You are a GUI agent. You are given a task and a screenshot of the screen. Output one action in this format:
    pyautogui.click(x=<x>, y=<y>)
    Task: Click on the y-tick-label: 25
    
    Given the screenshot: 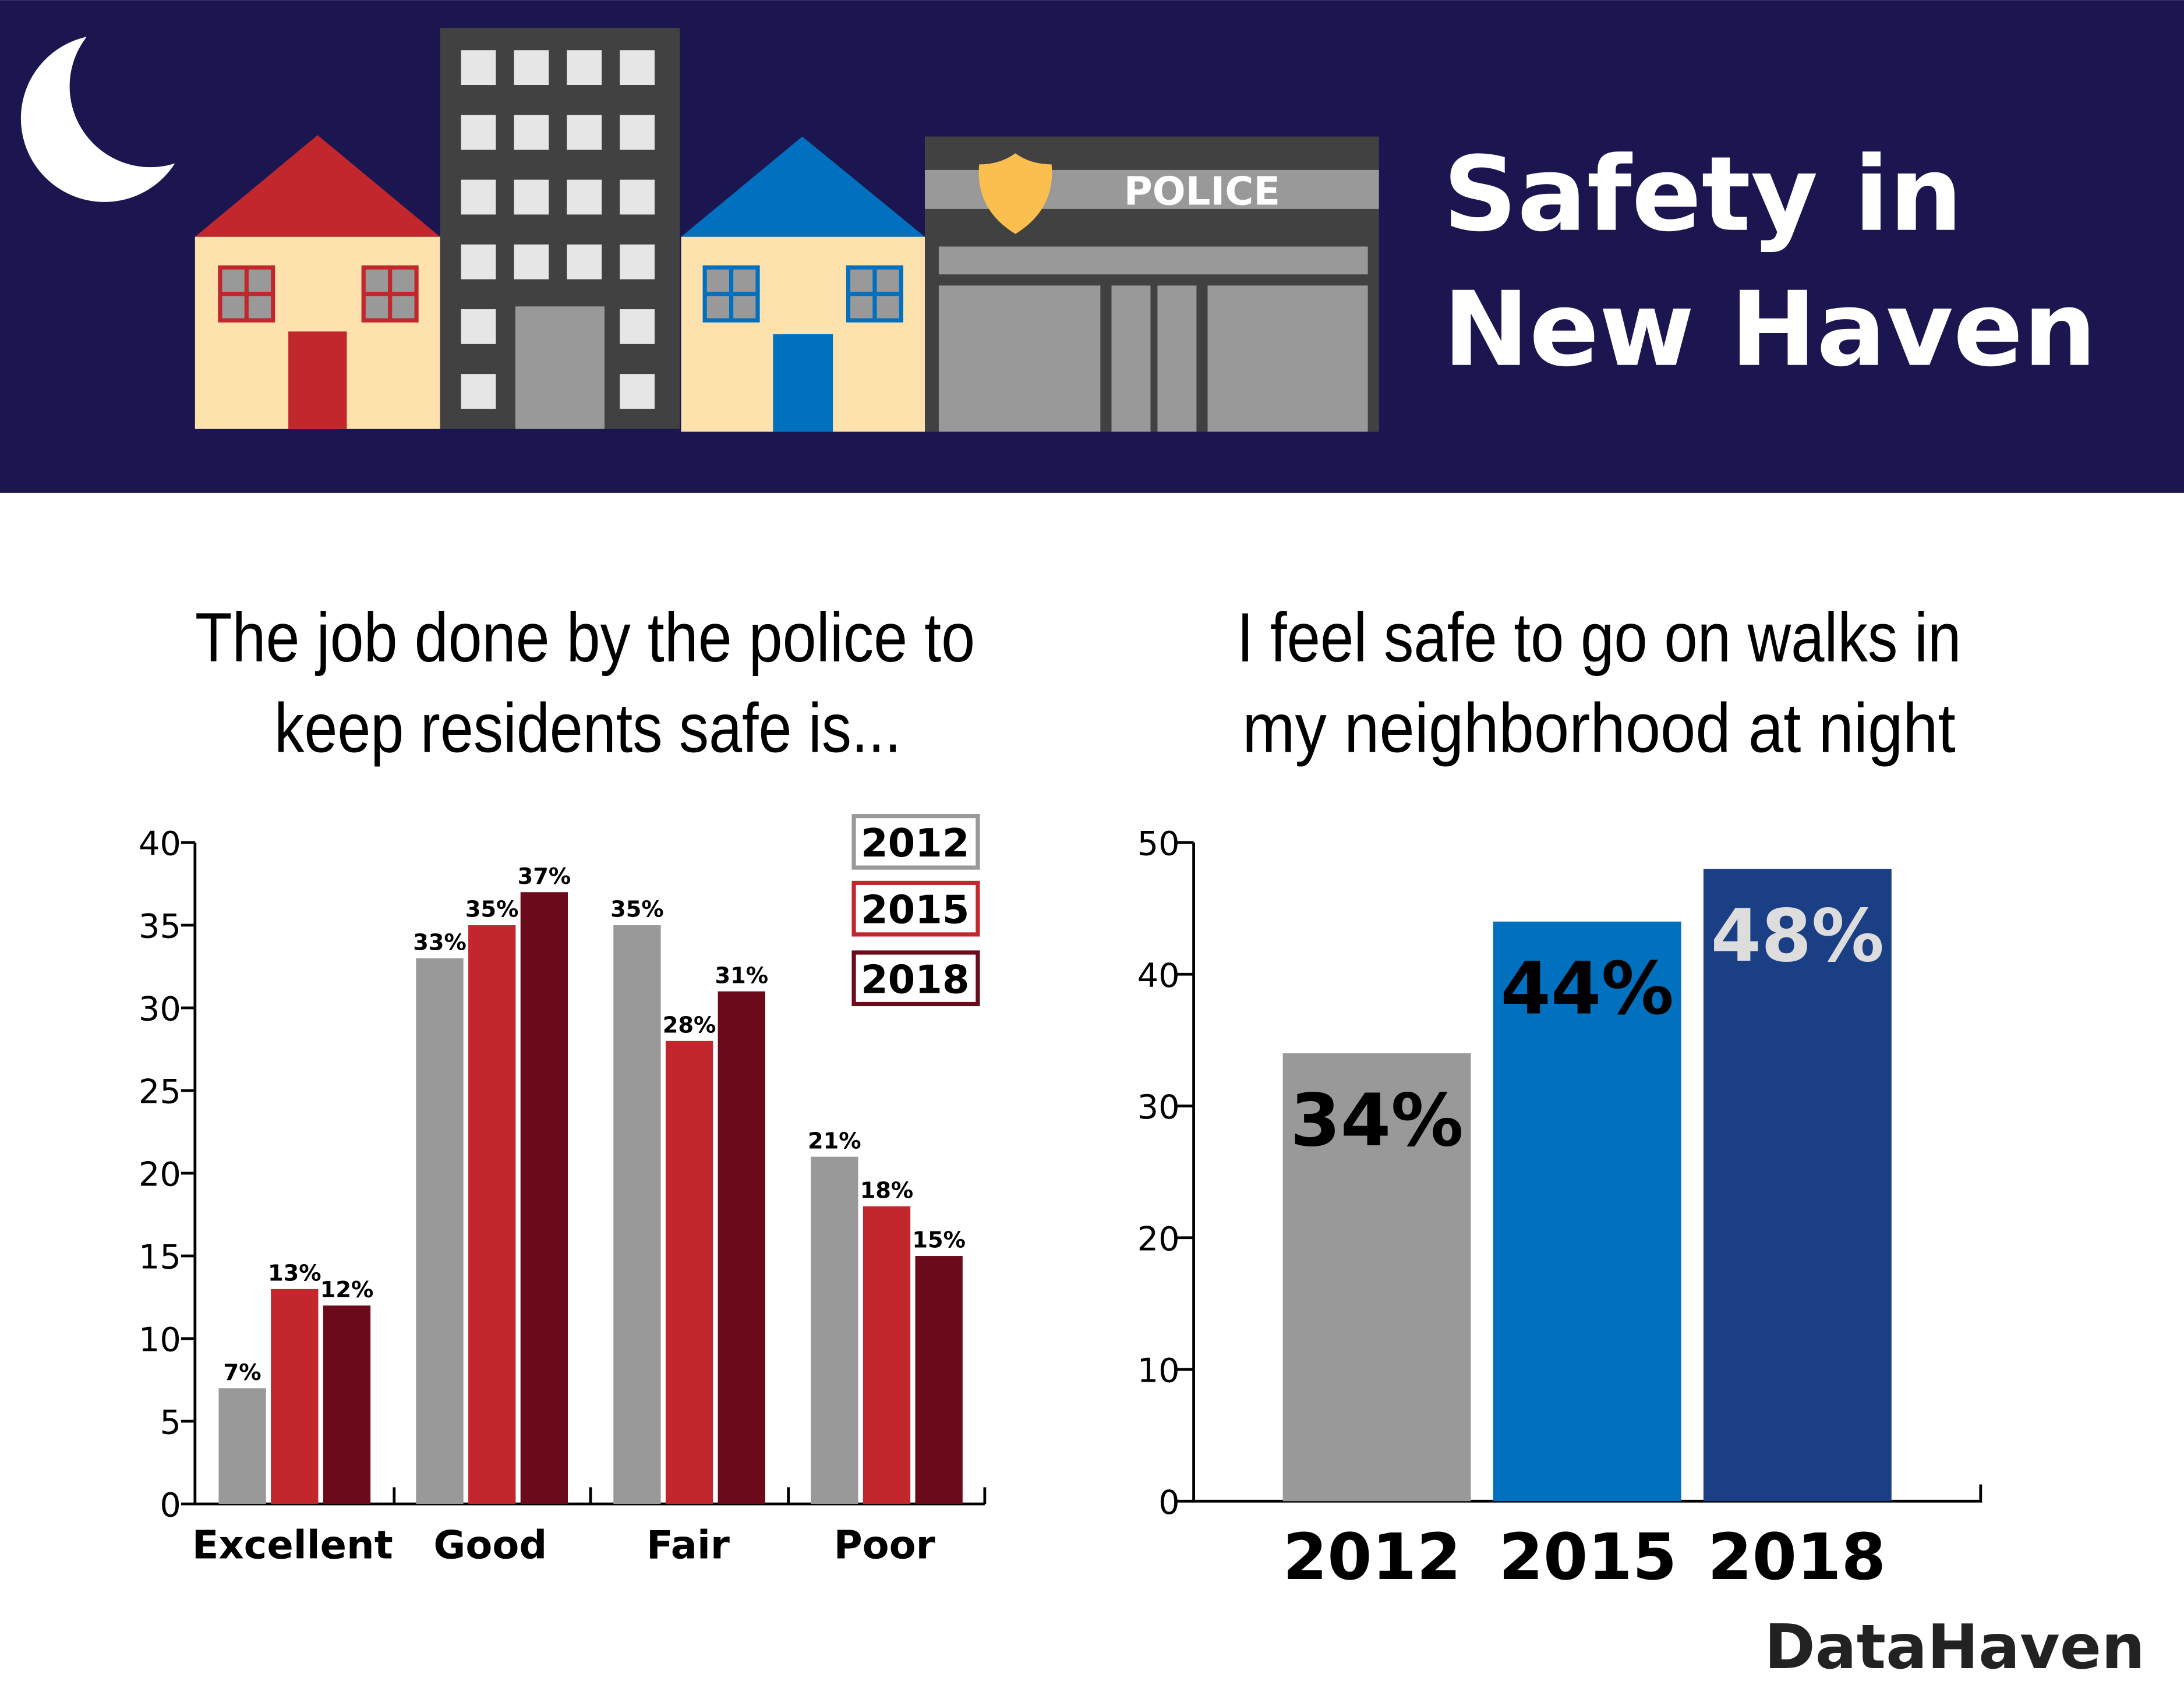 What is the action you would take?
    pyautogui.click(x=160, y=1092)
    